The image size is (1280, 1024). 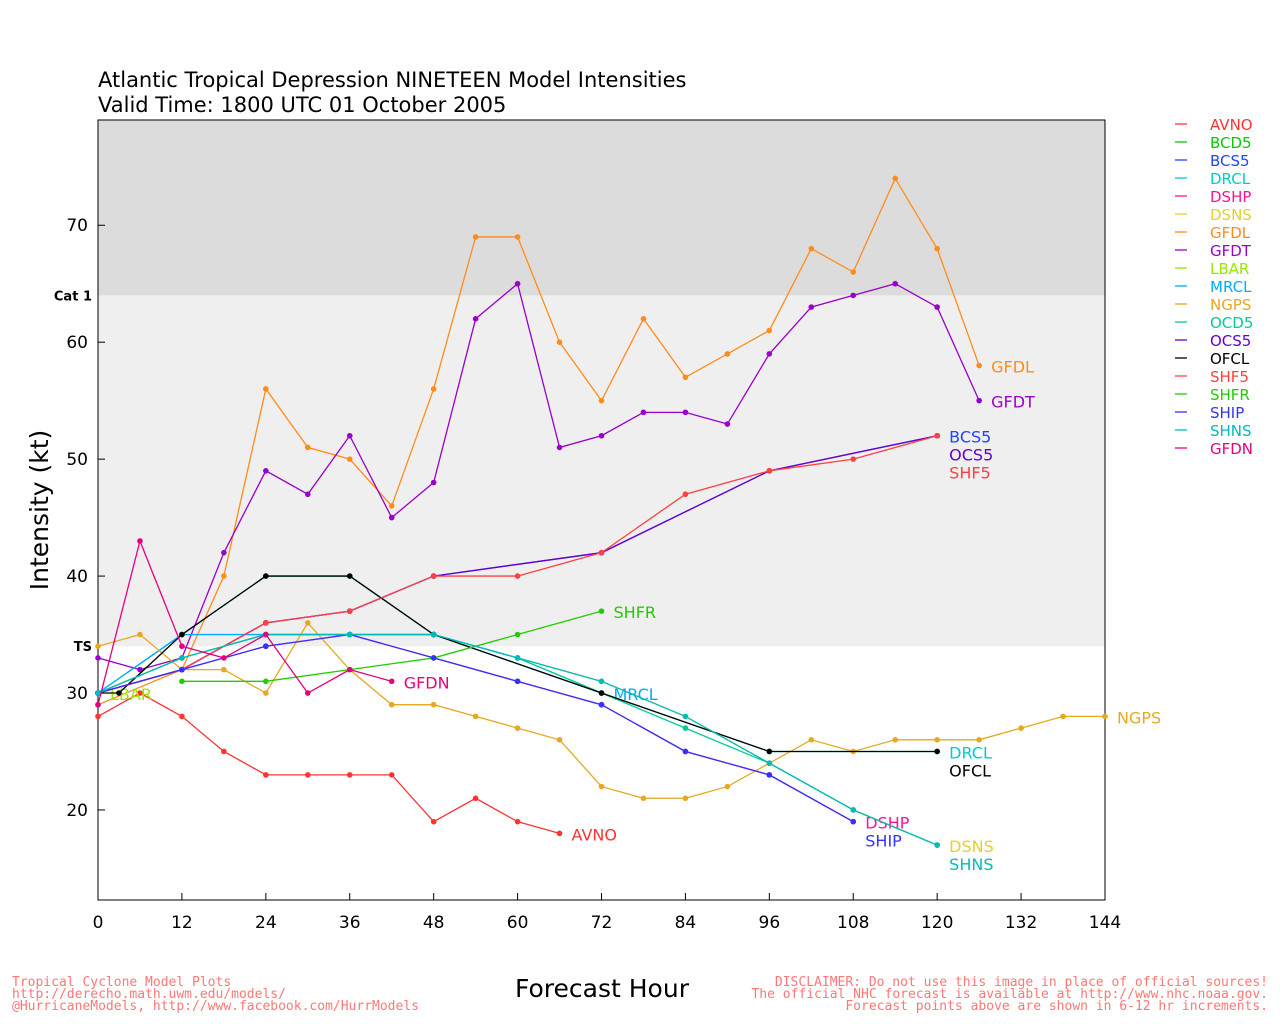 What do you see at coordinates (122, 982) in the screenshot?
I see `footer-line: Tropical Cyclone Model Plots` at bounding box center [122, 982].